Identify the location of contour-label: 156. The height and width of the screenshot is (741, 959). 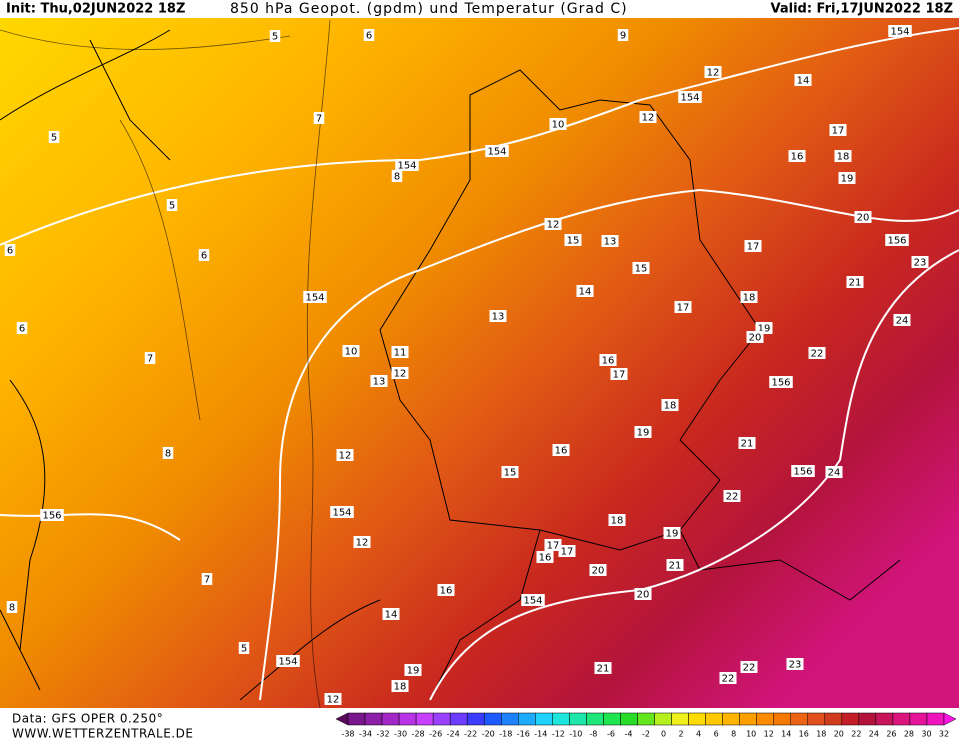
(802, 472).